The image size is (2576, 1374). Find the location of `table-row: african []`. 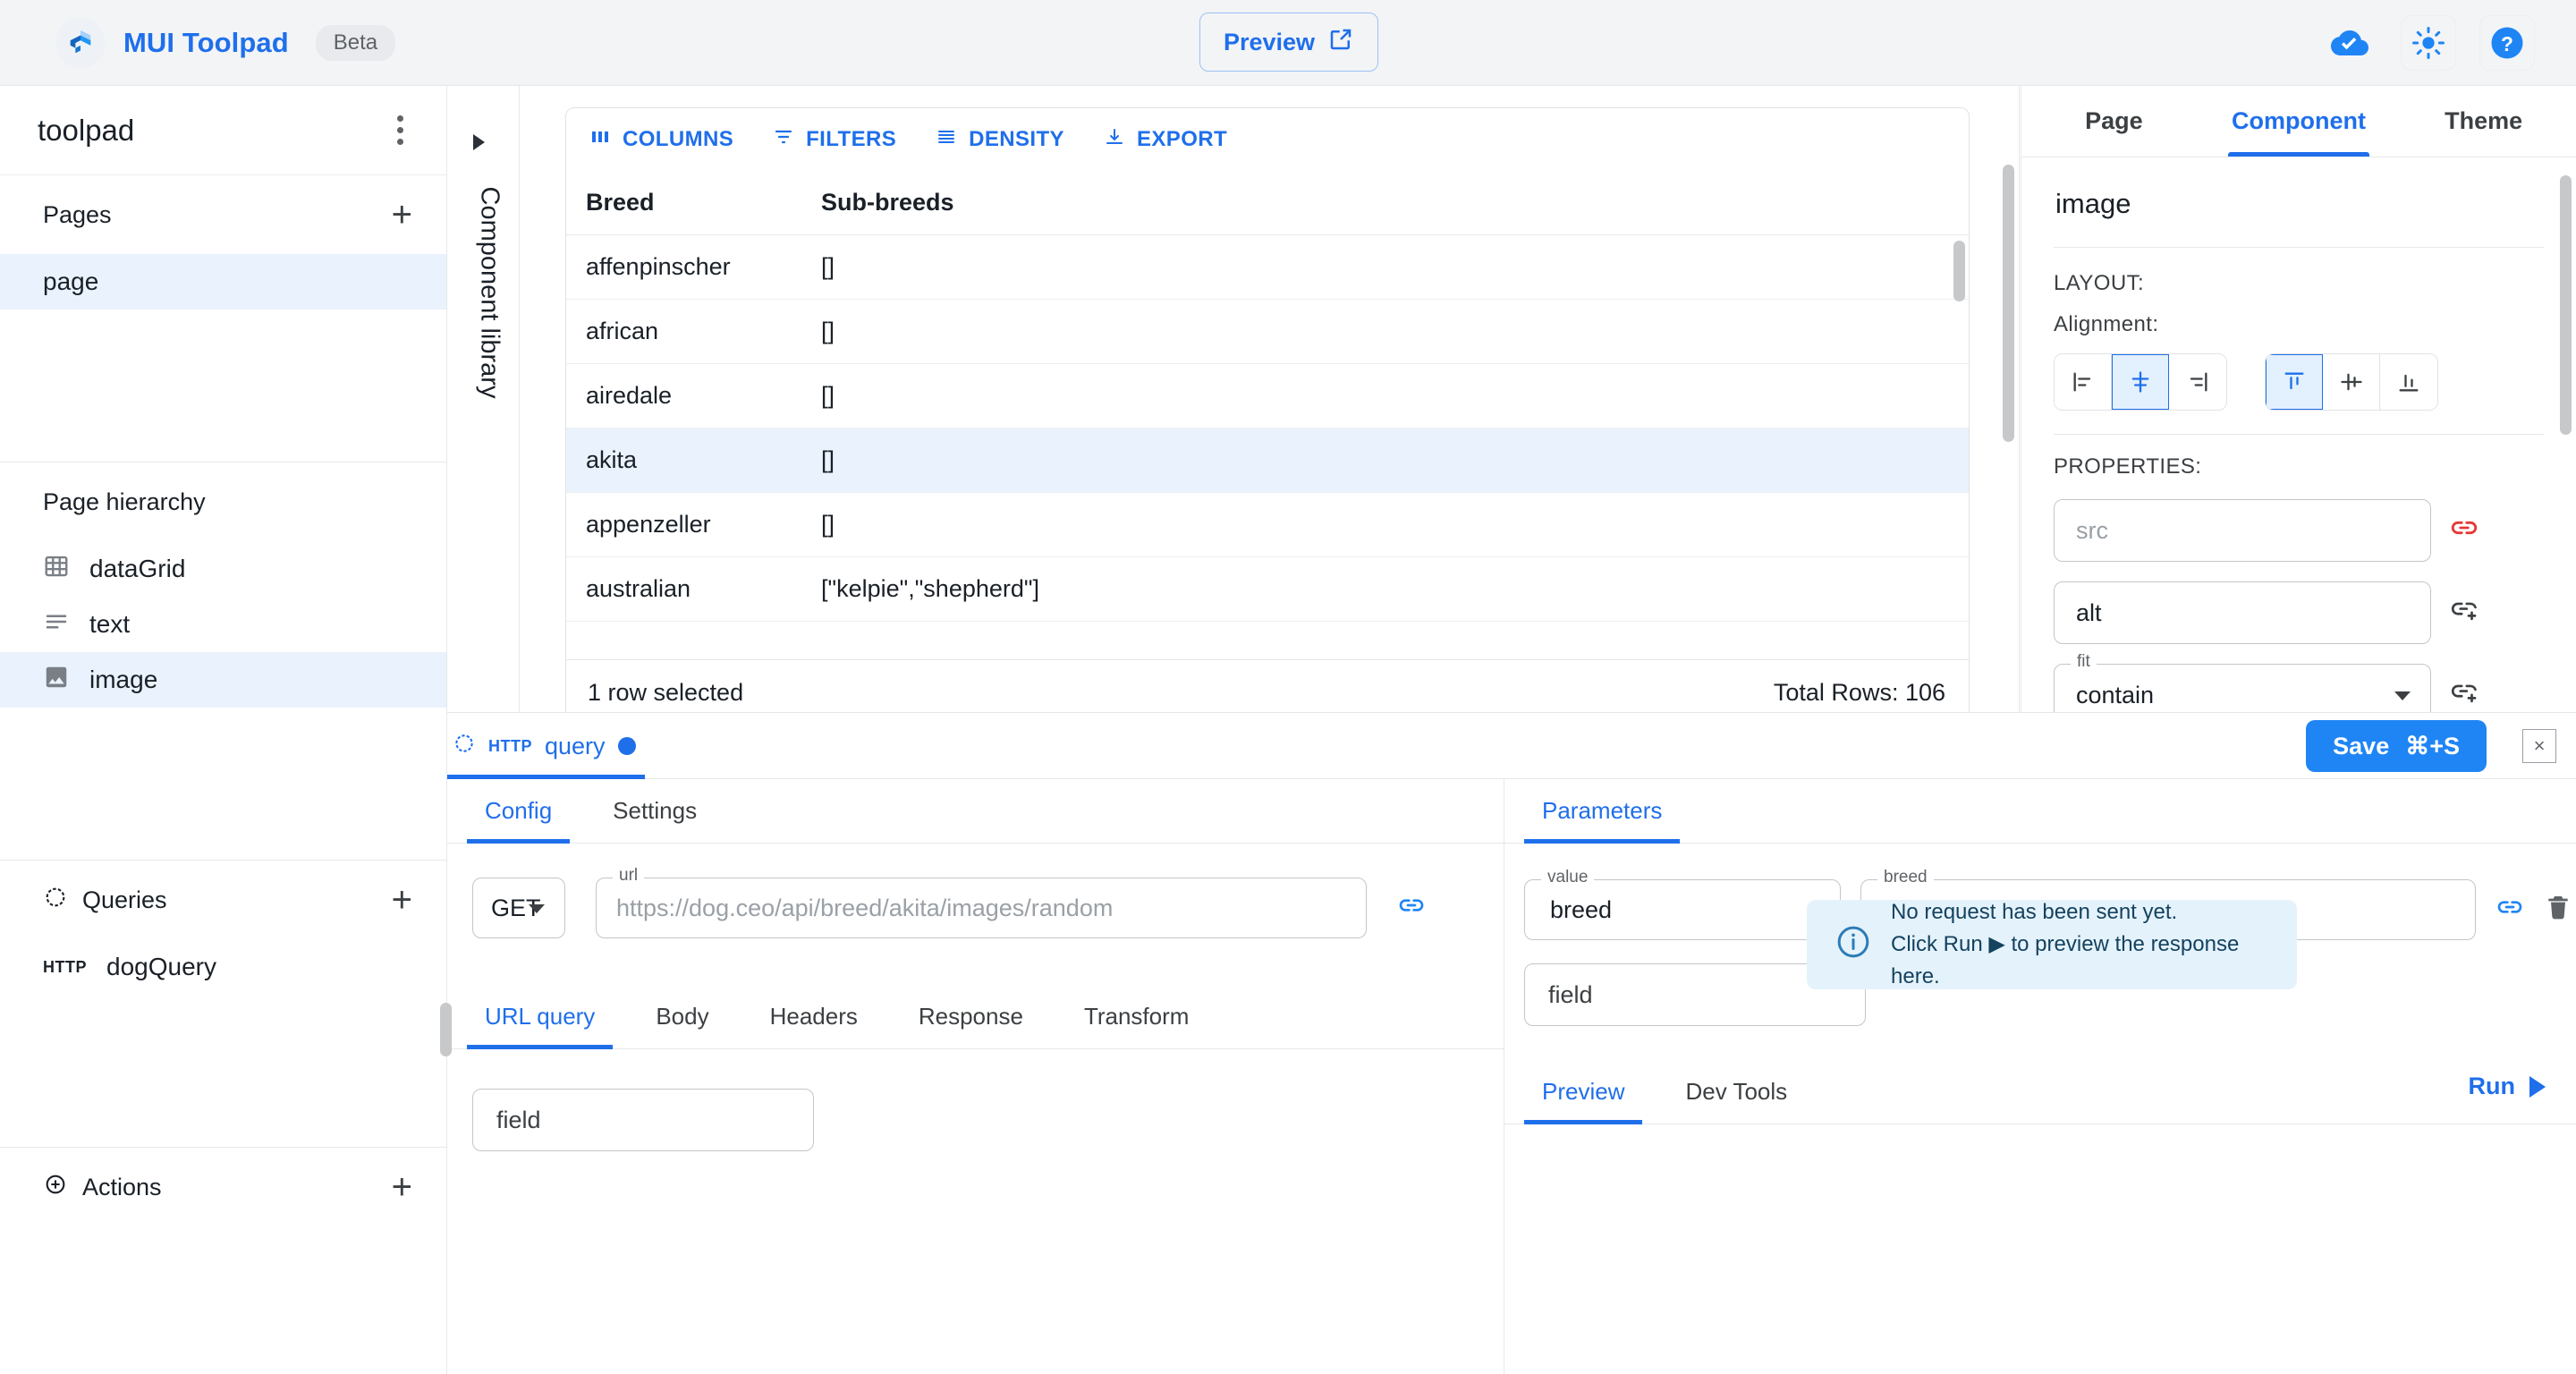

table-row: african [] is located at coordinates (1267, 332).